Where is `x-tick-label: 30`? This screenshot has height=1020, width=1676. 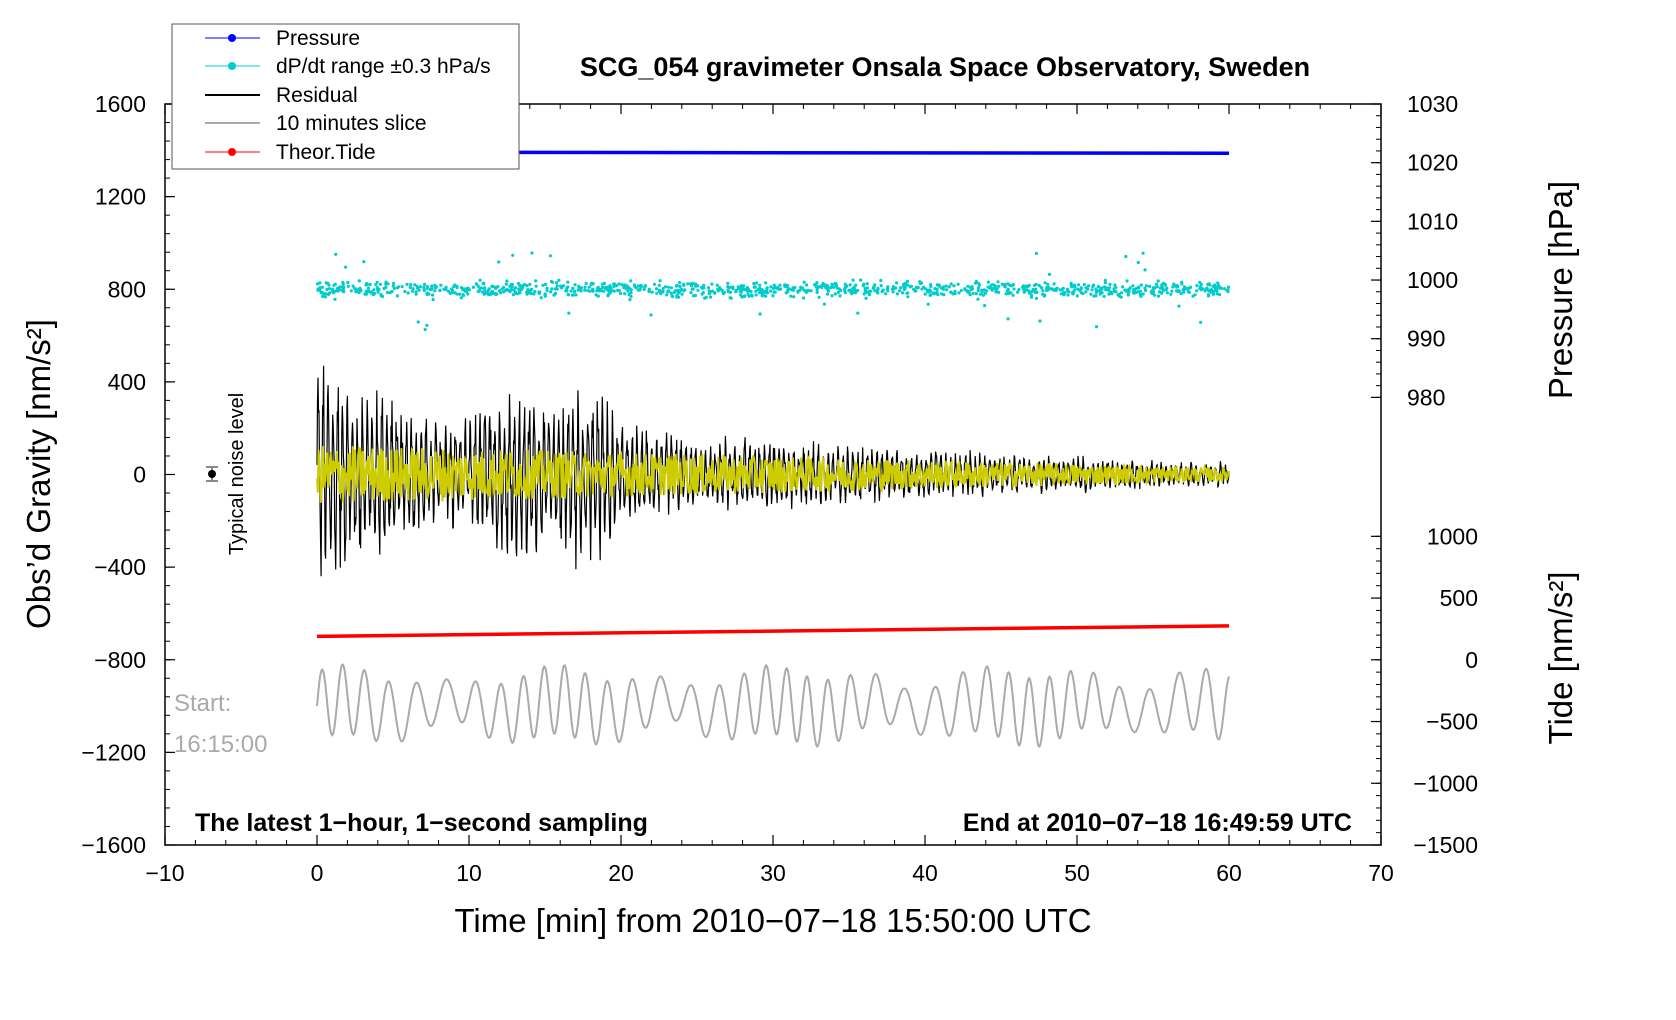 x-tick-label: 30 is located at coordinates (773, 873).